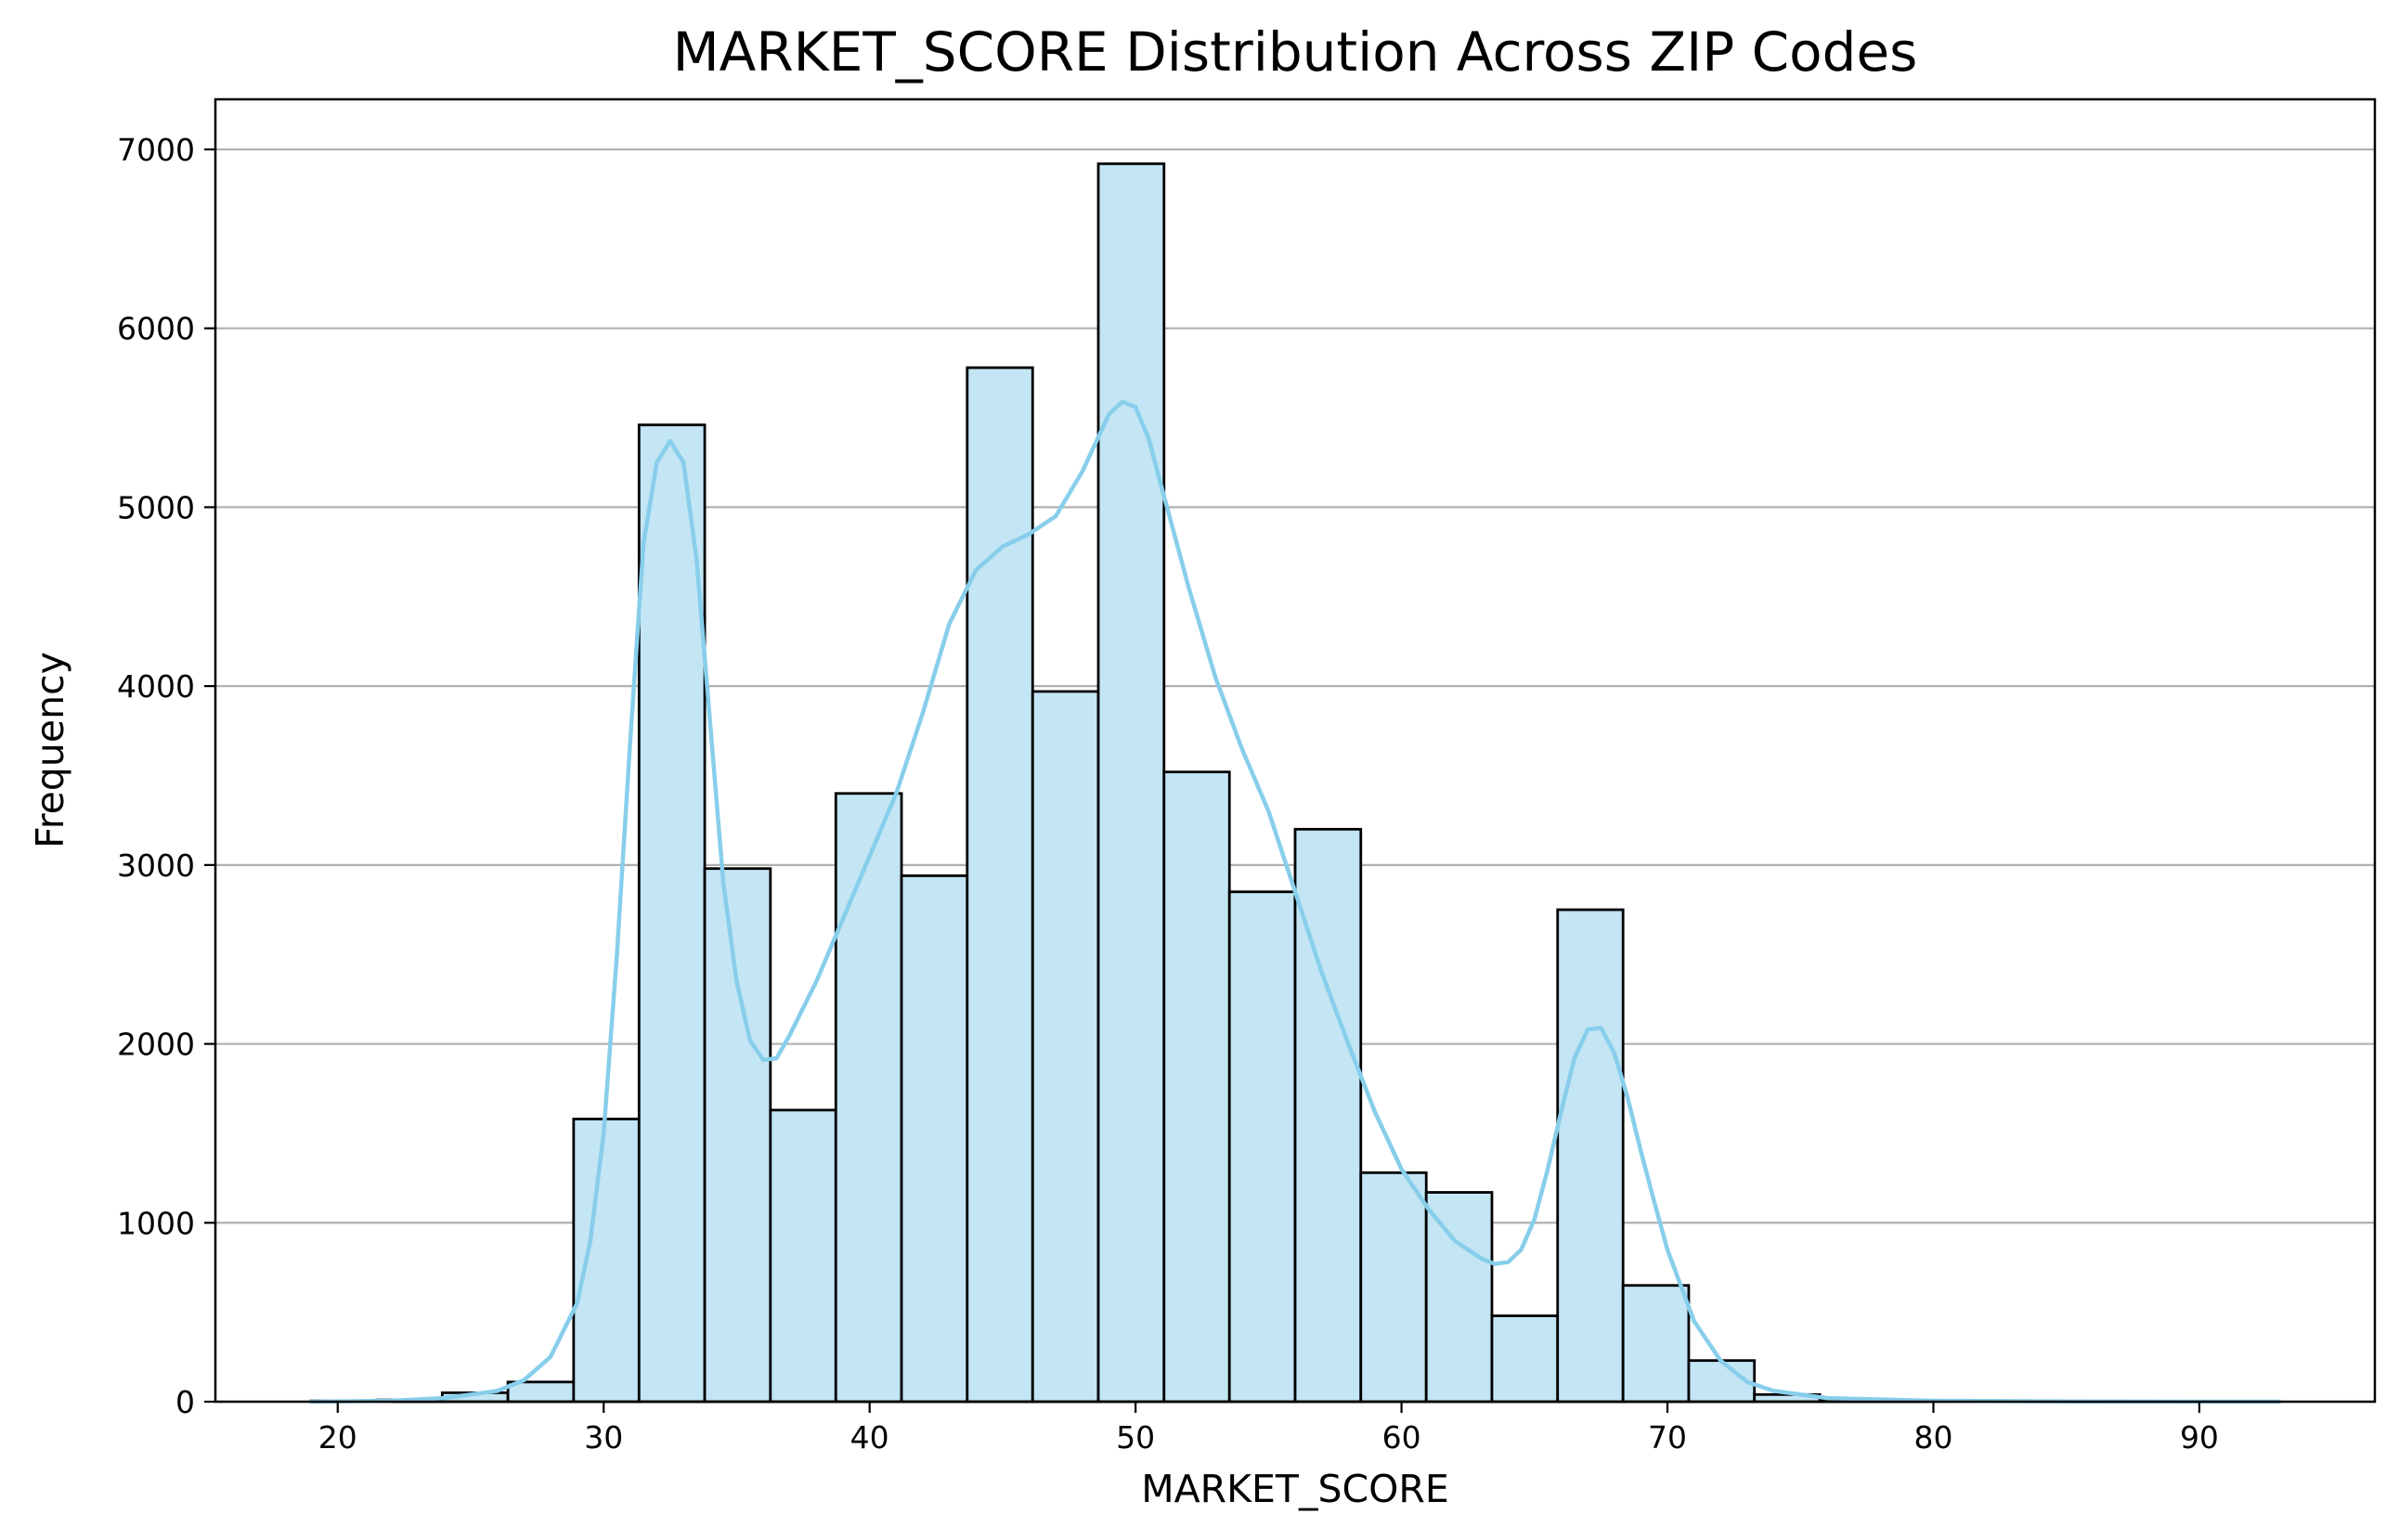 The width and height of the screenshot is (2399, 1540). I want to click on x-tick-label: 50, so click(1135, 1438).